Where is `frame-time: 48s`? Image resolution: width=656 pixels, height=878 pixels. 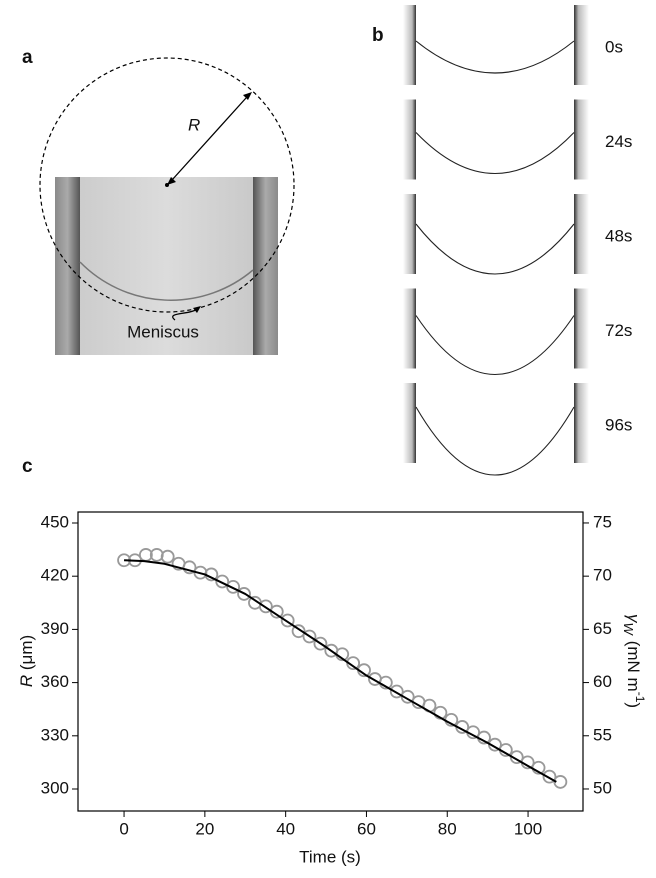
frame-time: 48s is located at coordinates (618, 235).